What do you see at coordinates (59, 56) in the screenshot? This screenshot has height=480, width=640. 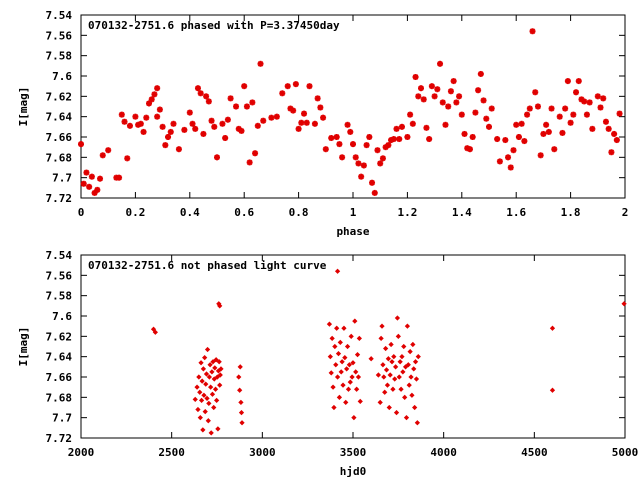 I see `y-tick-label: 7.58` at bounding box center [59, 56].